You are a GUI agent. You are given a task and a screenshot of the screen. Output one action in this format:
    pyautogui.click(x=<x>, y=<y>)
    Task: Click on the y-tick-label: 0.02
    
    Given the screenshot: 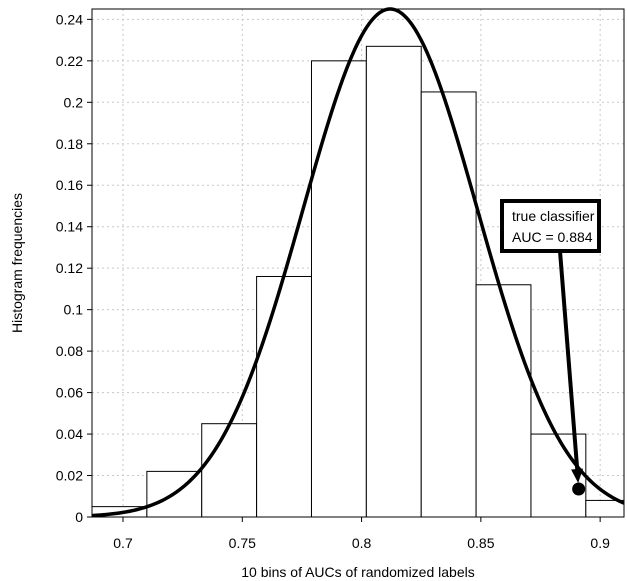 What is the action you would take?
    pyautogui.click(x=69, y=476)
    